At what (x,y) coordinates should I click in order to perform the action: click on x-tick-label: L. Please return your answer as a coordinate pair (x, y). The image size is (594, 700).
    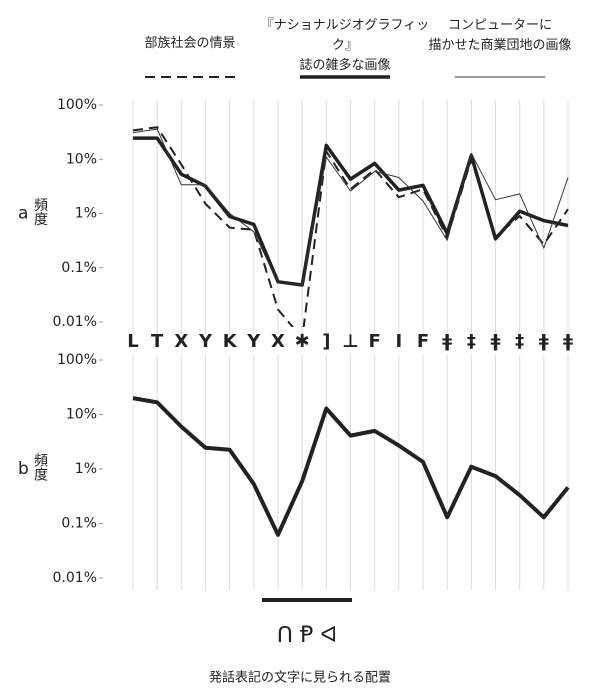
    Looking at the image, I should click on (132, 341).